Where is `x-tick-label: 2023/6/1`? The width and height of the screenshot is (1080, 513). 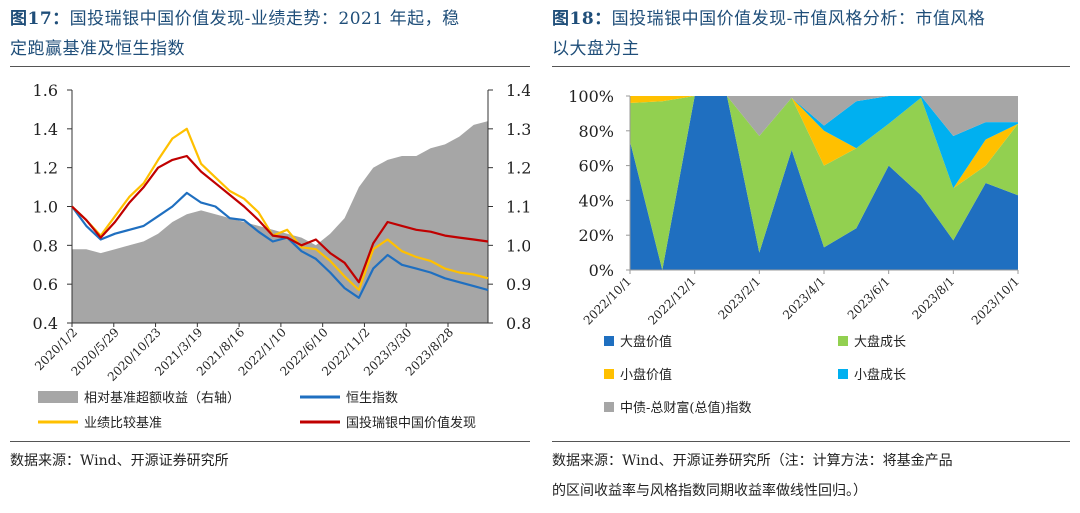
x-tick-label: 2023/6/1 is located at coordinates (869, 298).